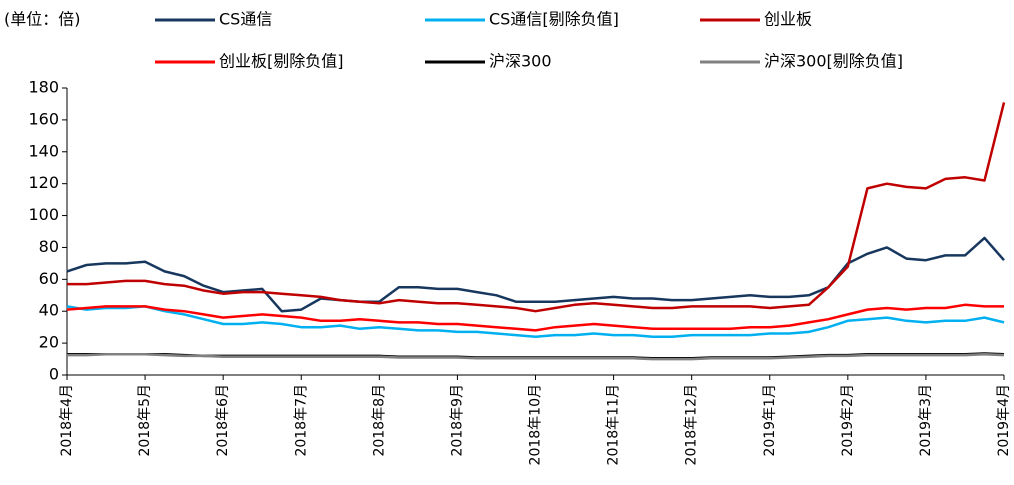 Image resolution: width=1014 pixels, height=485 pixels. I want to click on y-tick-label: 0, so click(54, 374).